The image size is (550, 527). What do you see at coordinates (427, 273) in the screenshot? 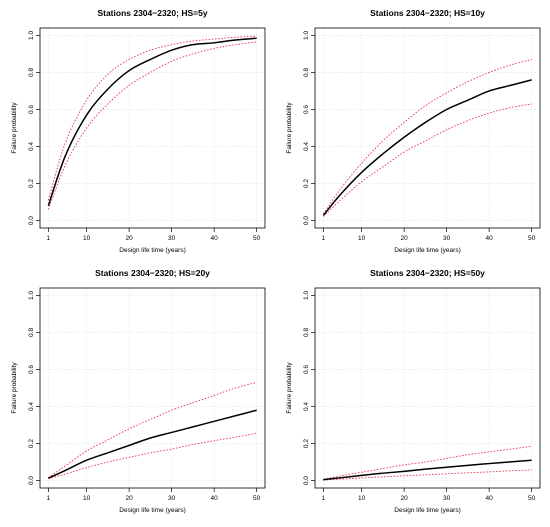
I see `chart-title: Stations 2304−2320; HS=50y` at bounding box center [427, 273].